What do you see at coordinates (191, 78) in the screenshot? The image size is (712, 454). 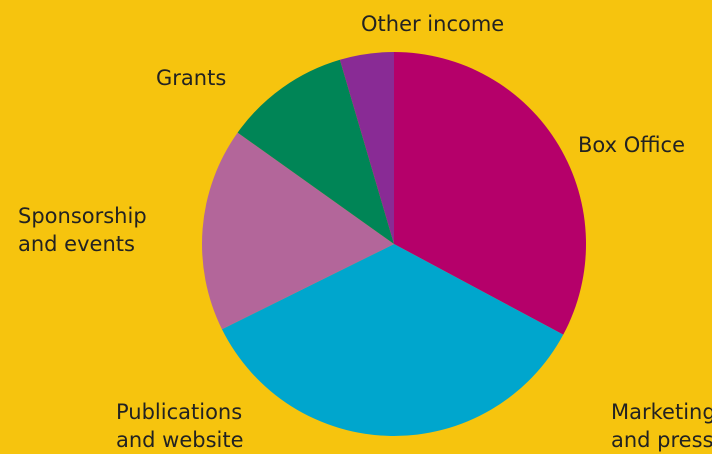 I see `label-grants: Grants` at bounding box center [191, 78].